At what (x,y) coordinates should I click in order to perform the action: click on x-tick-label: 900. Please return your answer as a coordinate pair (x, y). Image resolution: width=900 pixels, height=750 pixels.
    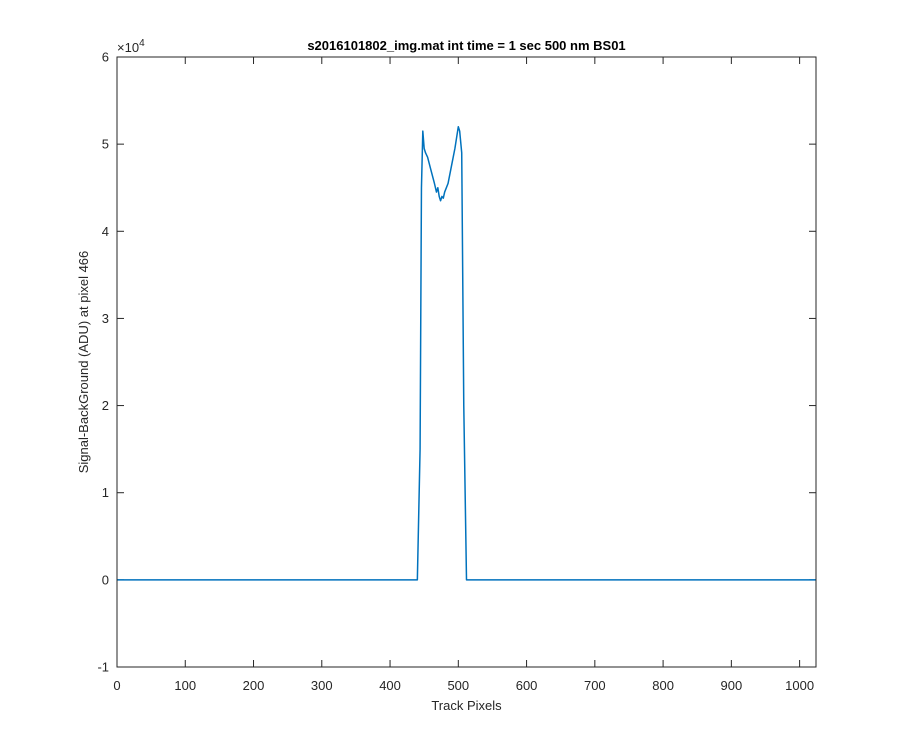
    Looking at the image, I should click on (732, 685).